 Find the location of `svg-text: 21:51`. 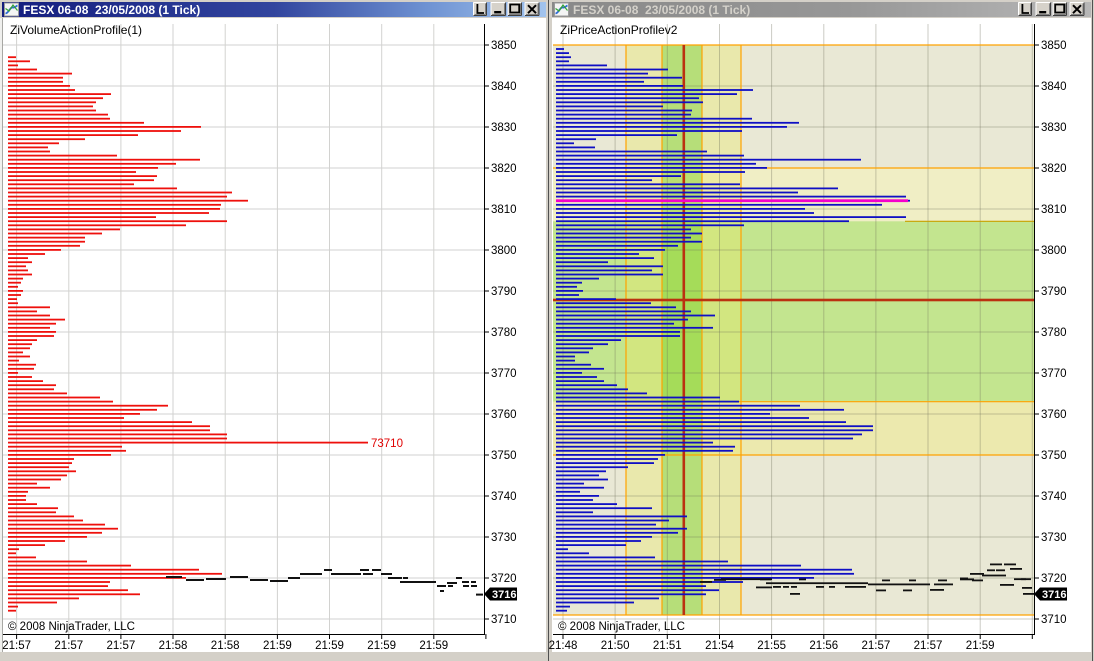

svg-text: 21:51 is located at coordinates (667, 646).